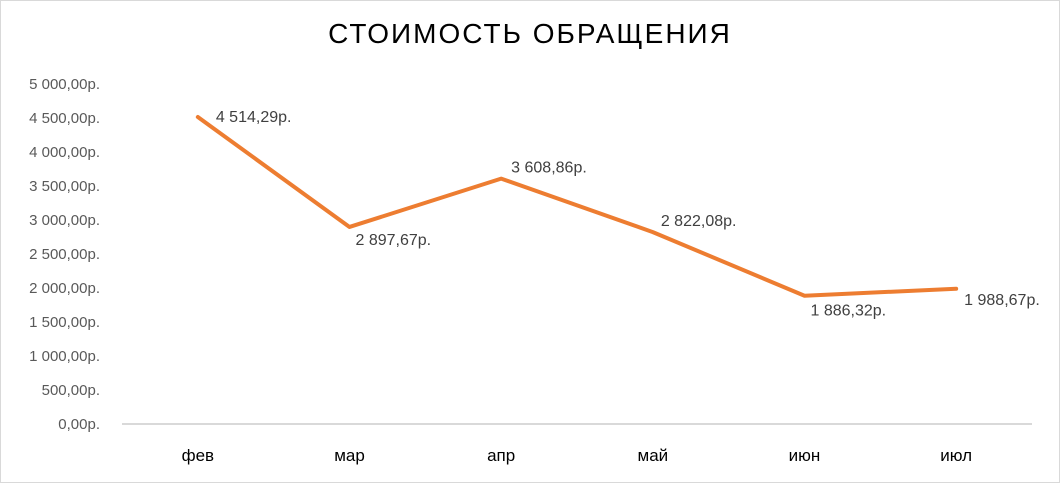 The width and height of the screenshot is (1060, 483). What do you see at coordinates (699, 221) in the screenshot?
I see `data-label: 2 822,08р.` at bounding box center [699, 221].